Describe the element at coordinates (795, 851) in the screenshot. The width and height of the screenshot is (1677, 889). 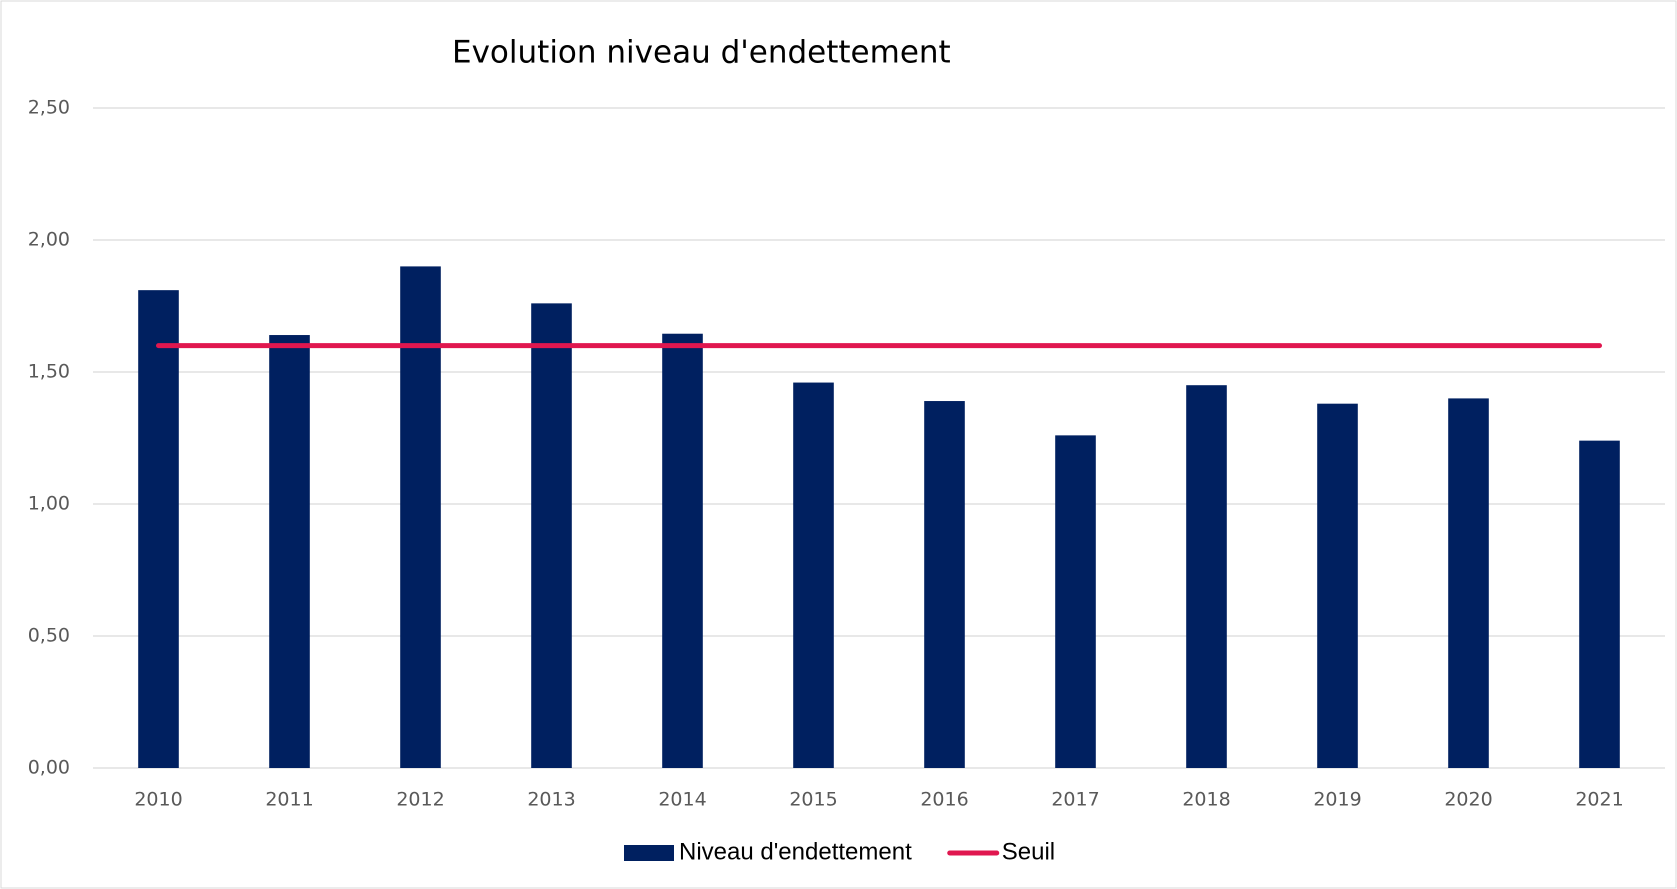
I see `legend-label: Niveau d'endettement` at that location.